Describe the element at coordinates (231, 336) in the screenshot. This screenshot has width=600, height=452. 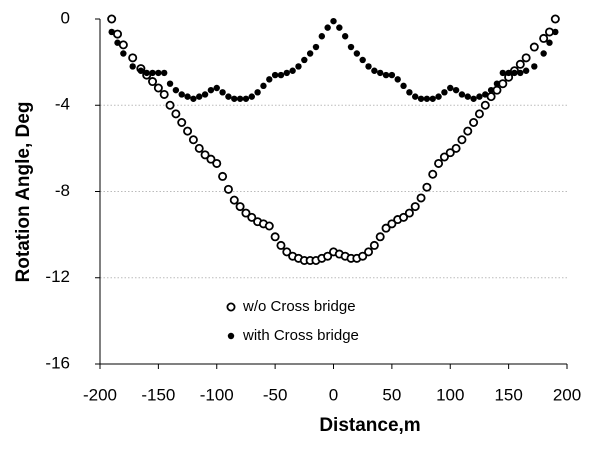
I see `legend-marker` at that location.